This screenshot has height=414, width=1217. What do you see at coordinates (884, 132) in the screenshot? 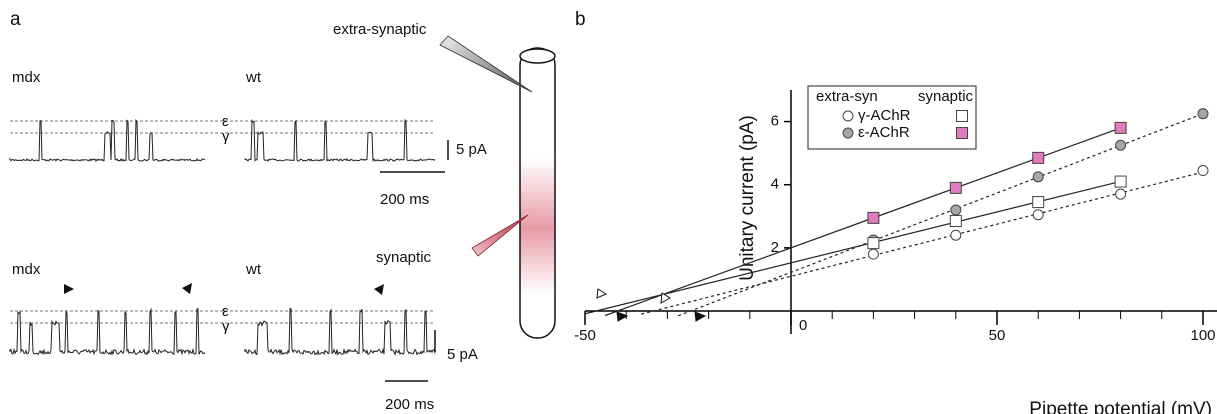
I see `legend-label: ε-AChR` at bounding box center [884, 132].